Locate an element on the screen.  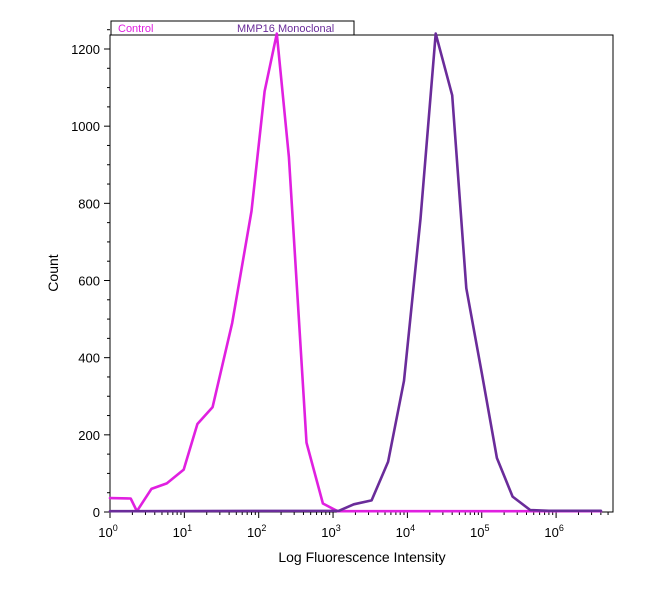
y-tick-label: 200 is located at coordinates (89, 435).